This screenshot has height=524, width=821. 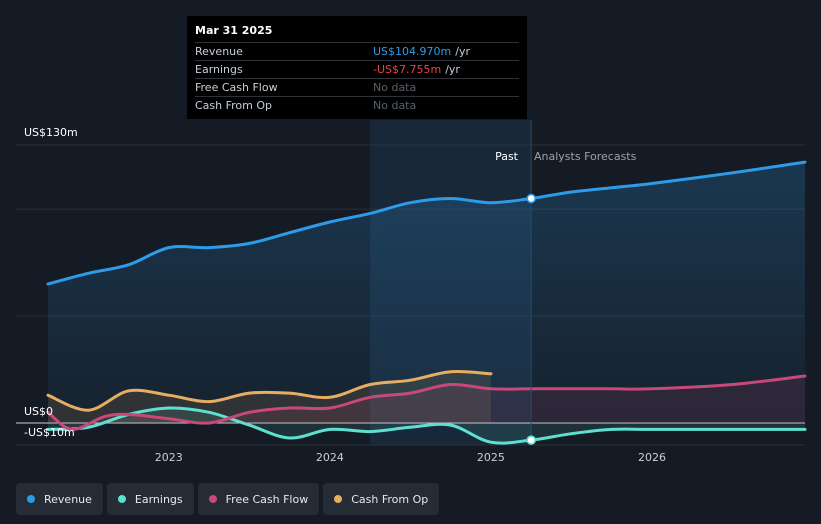 What do you see at coordinates (219, 51) in the screenshot?
I see `tooltip-name: Revenue` at bounding box center [219, 51].